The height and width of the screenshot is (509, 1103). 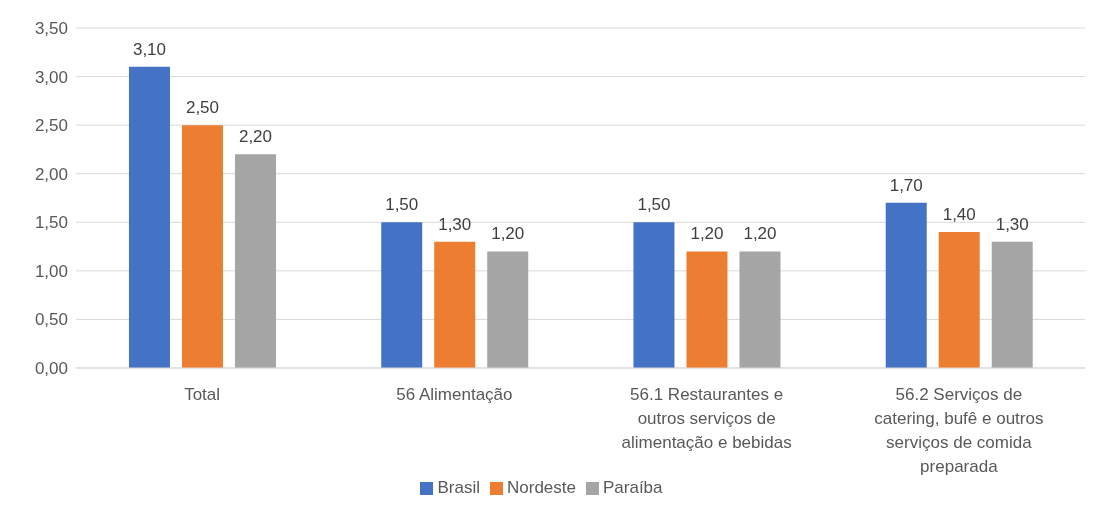 What do you see at coordinates (51, 320) in the screenshot?
I see `y-tick-label: 0,50` at bounding box center [51, 320].